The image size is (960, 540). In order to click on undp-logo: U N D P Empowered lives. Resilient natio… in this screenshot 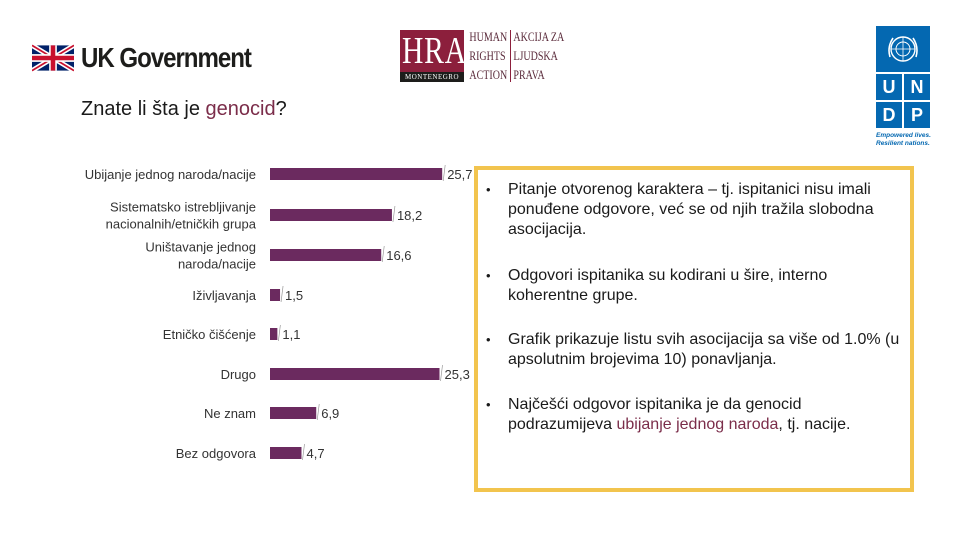, I will do `click(904, 87)`.